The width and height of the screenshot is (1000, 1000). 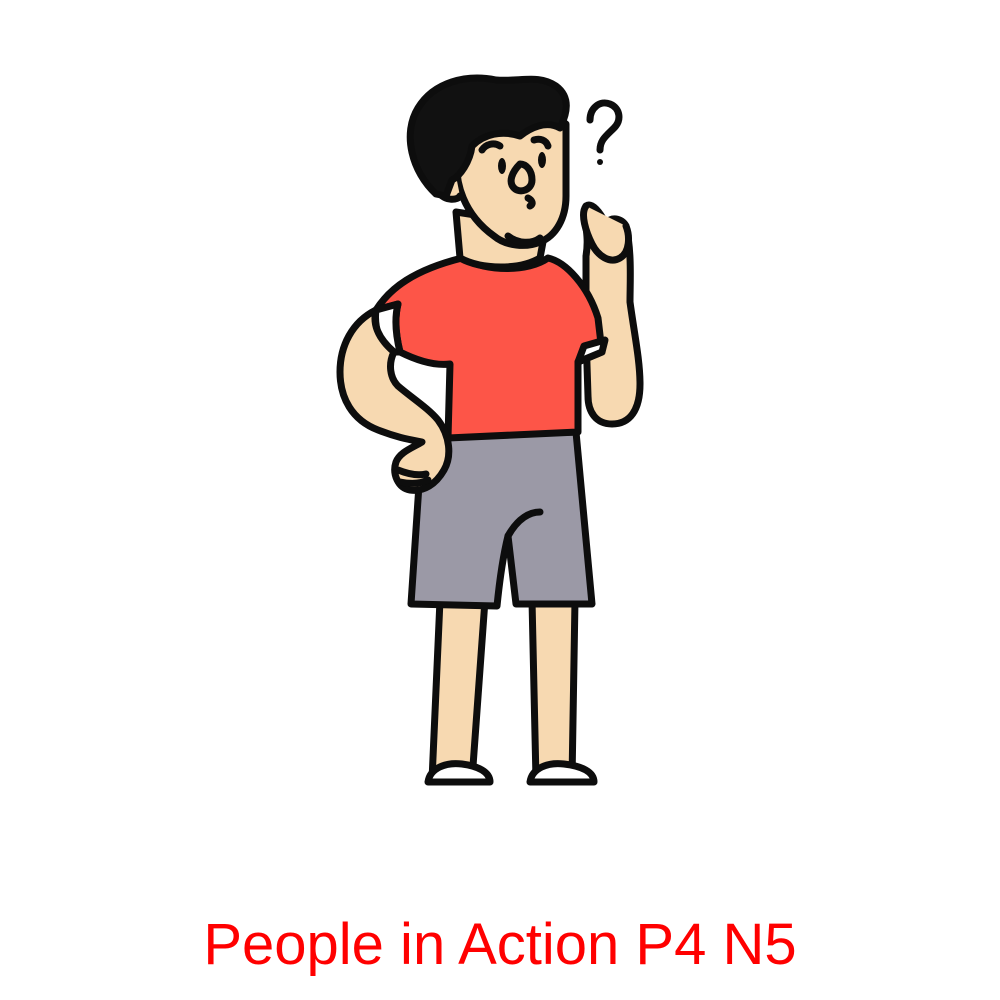 I want to click on shorts-crease, so click(x=524, y=524).